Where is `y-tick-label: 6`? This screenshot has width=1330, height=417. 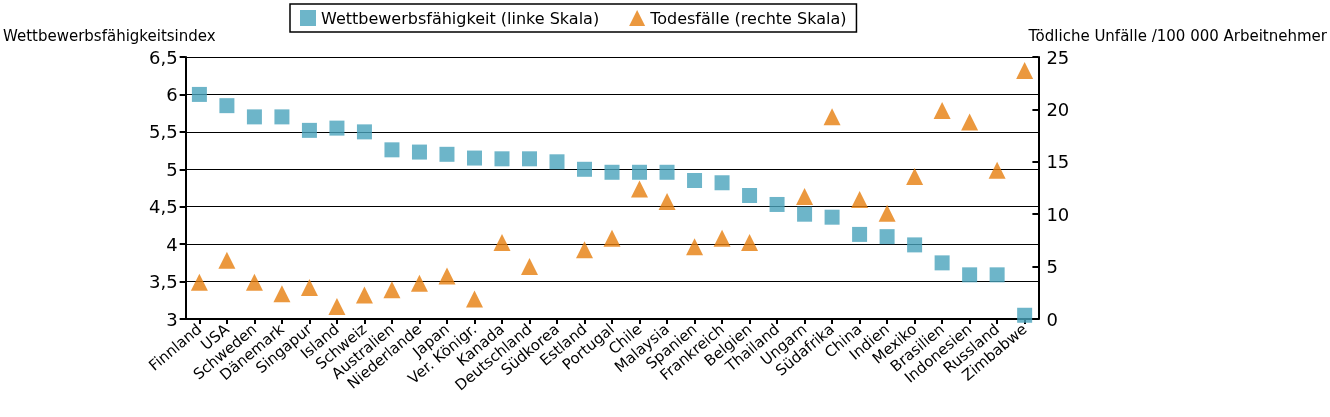
y-tick-label: 6 is located at coordinates (172, 94).